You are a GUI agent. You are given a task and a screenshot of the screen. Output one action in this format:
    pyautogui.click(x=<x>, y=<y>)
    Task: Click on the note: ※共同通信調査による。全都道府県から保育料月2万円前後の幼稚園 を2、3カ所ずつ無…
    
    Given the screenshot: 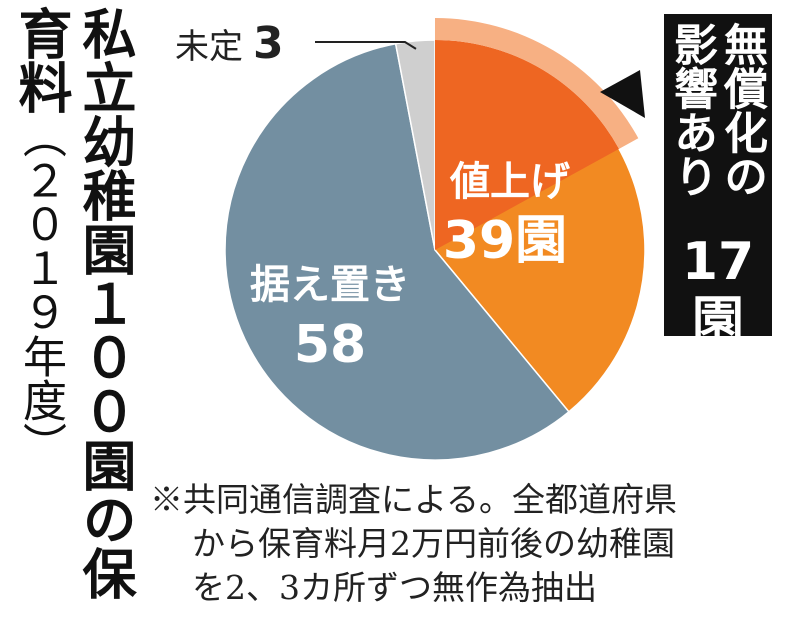 What is the action you would take?
    pyautogui.click(x=413, y=544)
    